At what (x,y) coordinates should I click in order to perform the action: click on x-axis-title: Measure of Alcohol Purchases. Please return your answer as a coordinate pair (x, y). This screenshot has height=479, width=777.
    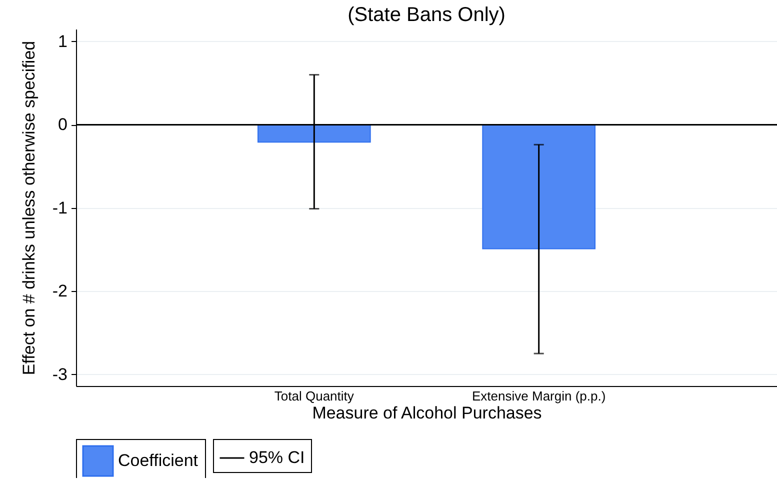
    Looking at the image, I should click on (427, 413).